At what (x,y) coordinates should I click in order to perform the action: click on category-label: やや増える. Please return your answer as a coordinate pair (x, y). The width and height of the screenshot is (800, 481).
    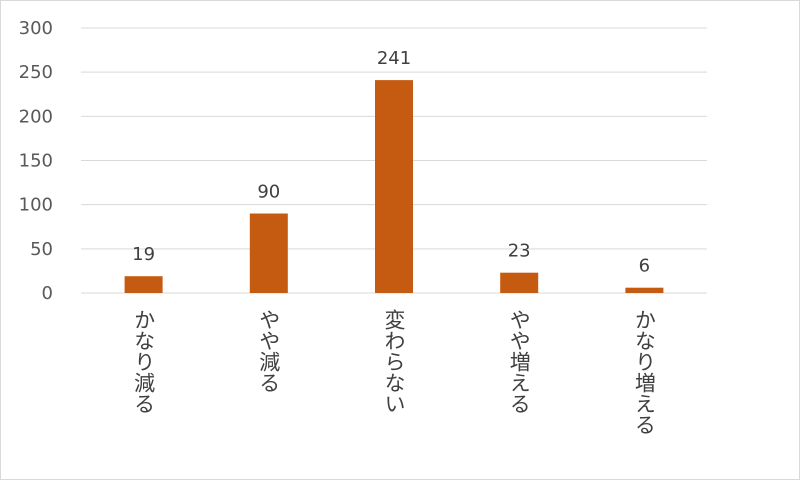
    Looking at the image, I should click on (519, 361).